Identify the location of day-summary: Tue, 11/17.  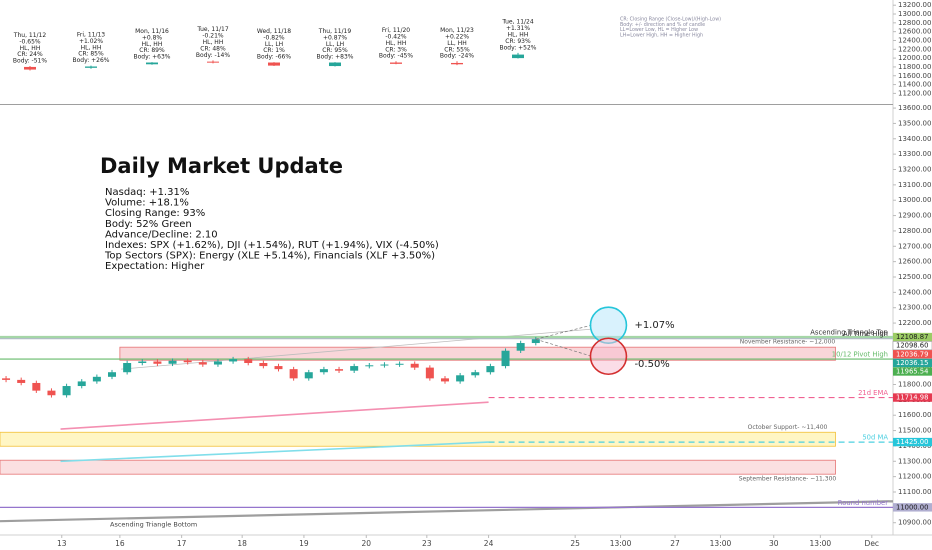
(212, 29).